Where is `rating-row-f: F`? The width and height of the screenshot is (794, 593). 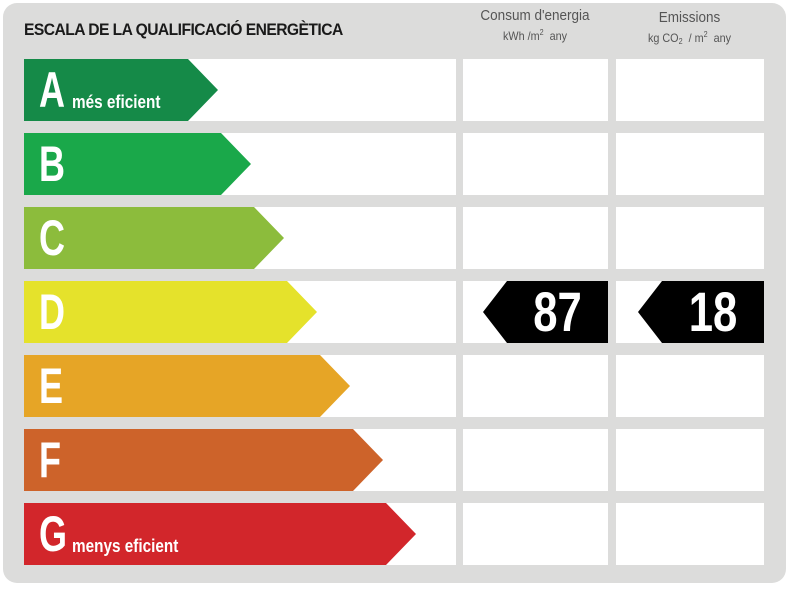
rating-row-f: F is located at coordinates (397, 460).